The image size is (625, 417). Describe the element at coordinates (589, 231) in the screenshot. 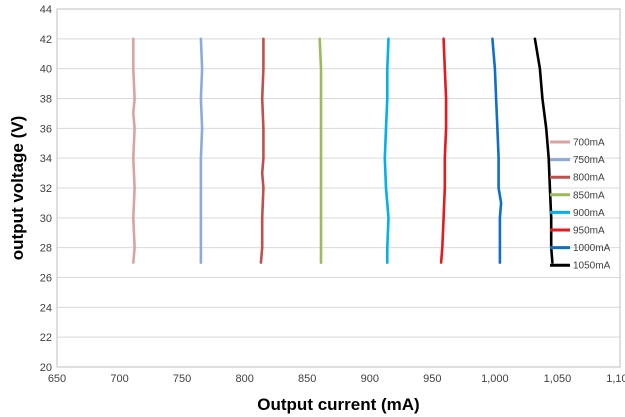

I see `legend-label: 950mA` at that location.